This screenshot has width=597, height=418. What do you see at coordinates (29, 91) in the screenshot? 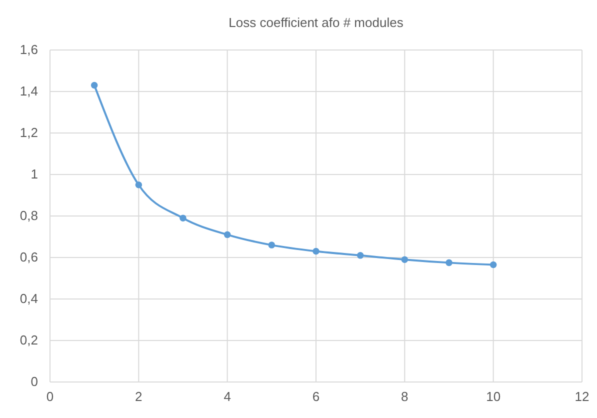
I see `y-tick-label: 1,4` at bounding box center [29, 91].